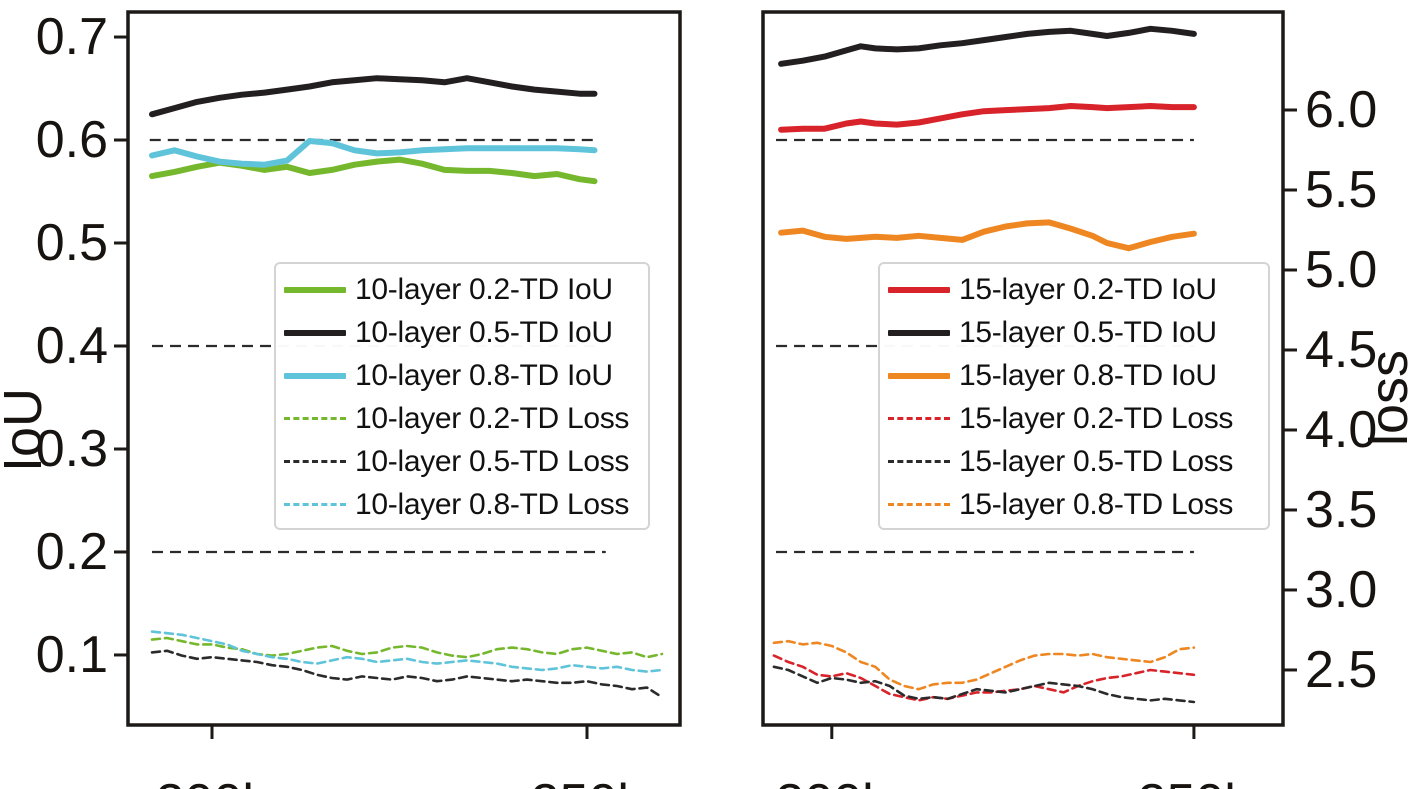 This screenshot has width=1410, height=789. I want to click on series-15-layer-02-td-loss, so click(984, 678).